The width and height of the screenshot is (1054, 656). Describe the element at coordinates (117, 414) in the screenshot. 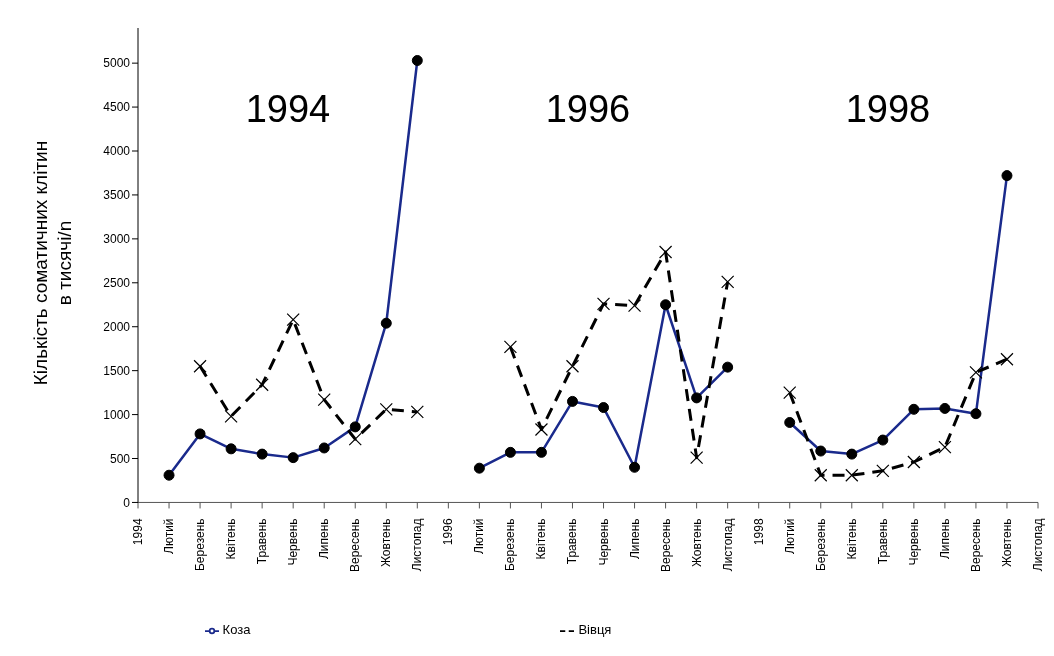

I see `y-tick-label: 1000` at that location.